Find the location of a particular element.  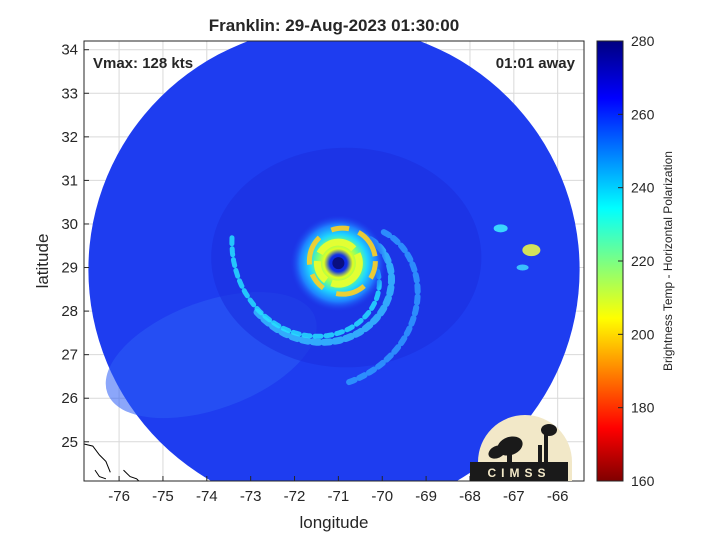

cimss-logo-text: CIMSS is located at coordinates (518, 473).